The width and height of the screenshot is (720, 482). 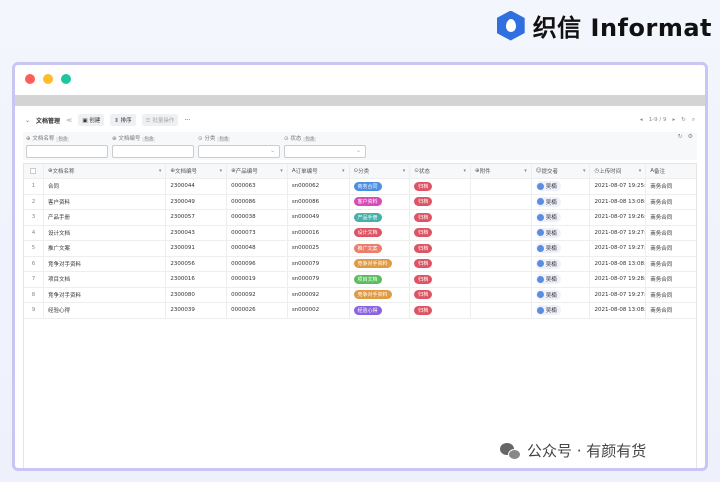 What do you see at coordinates (367, 202) in the screenshot?
I see `category-pill: 客户资料` at bounding box center [367, 202].